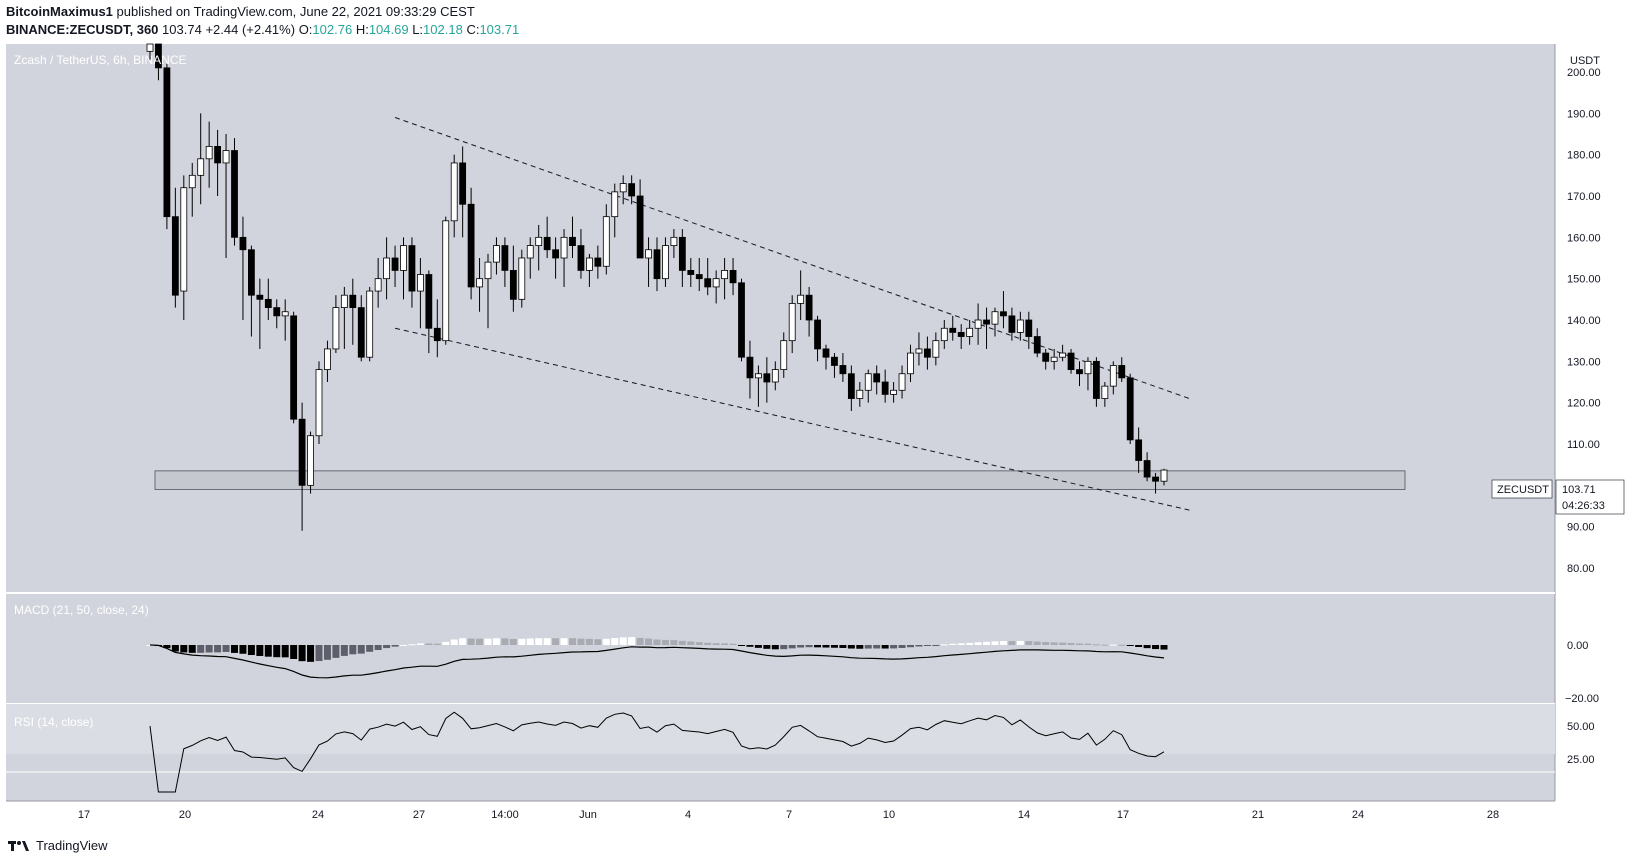 This screenshot has height=867, width=1627. I want to click on price-tick-label: 130.00, so click(1584, 362).